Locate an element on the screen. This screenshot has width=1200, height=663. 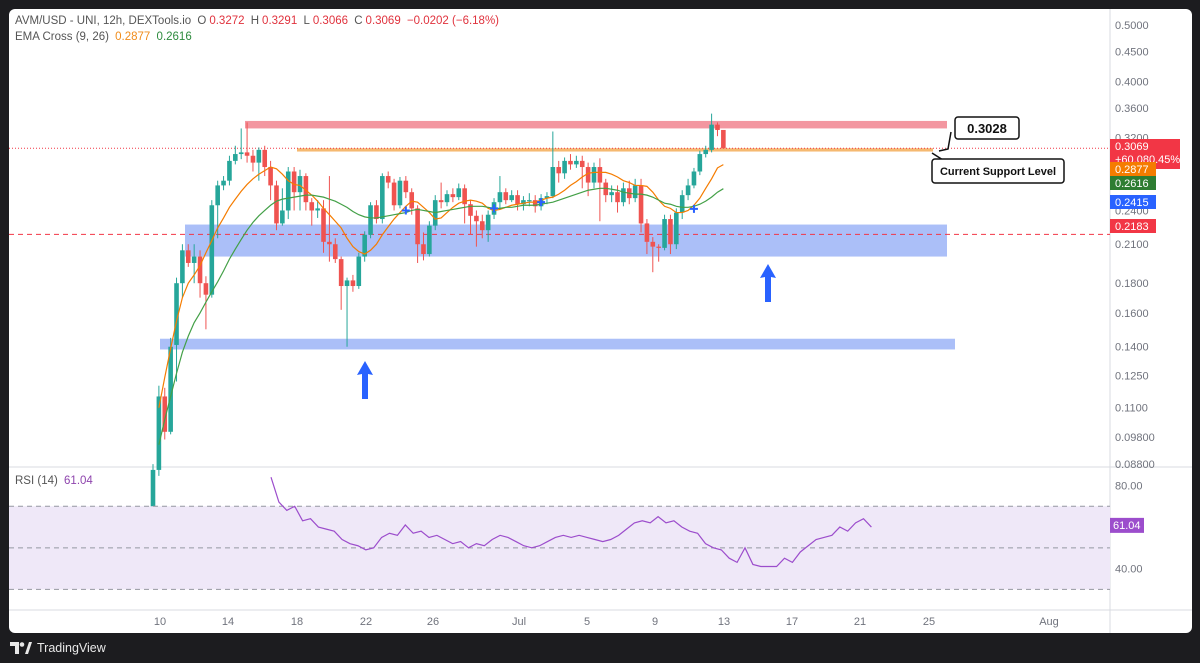
tradingview-brand: TradingView is located at coordinates (58, 648).